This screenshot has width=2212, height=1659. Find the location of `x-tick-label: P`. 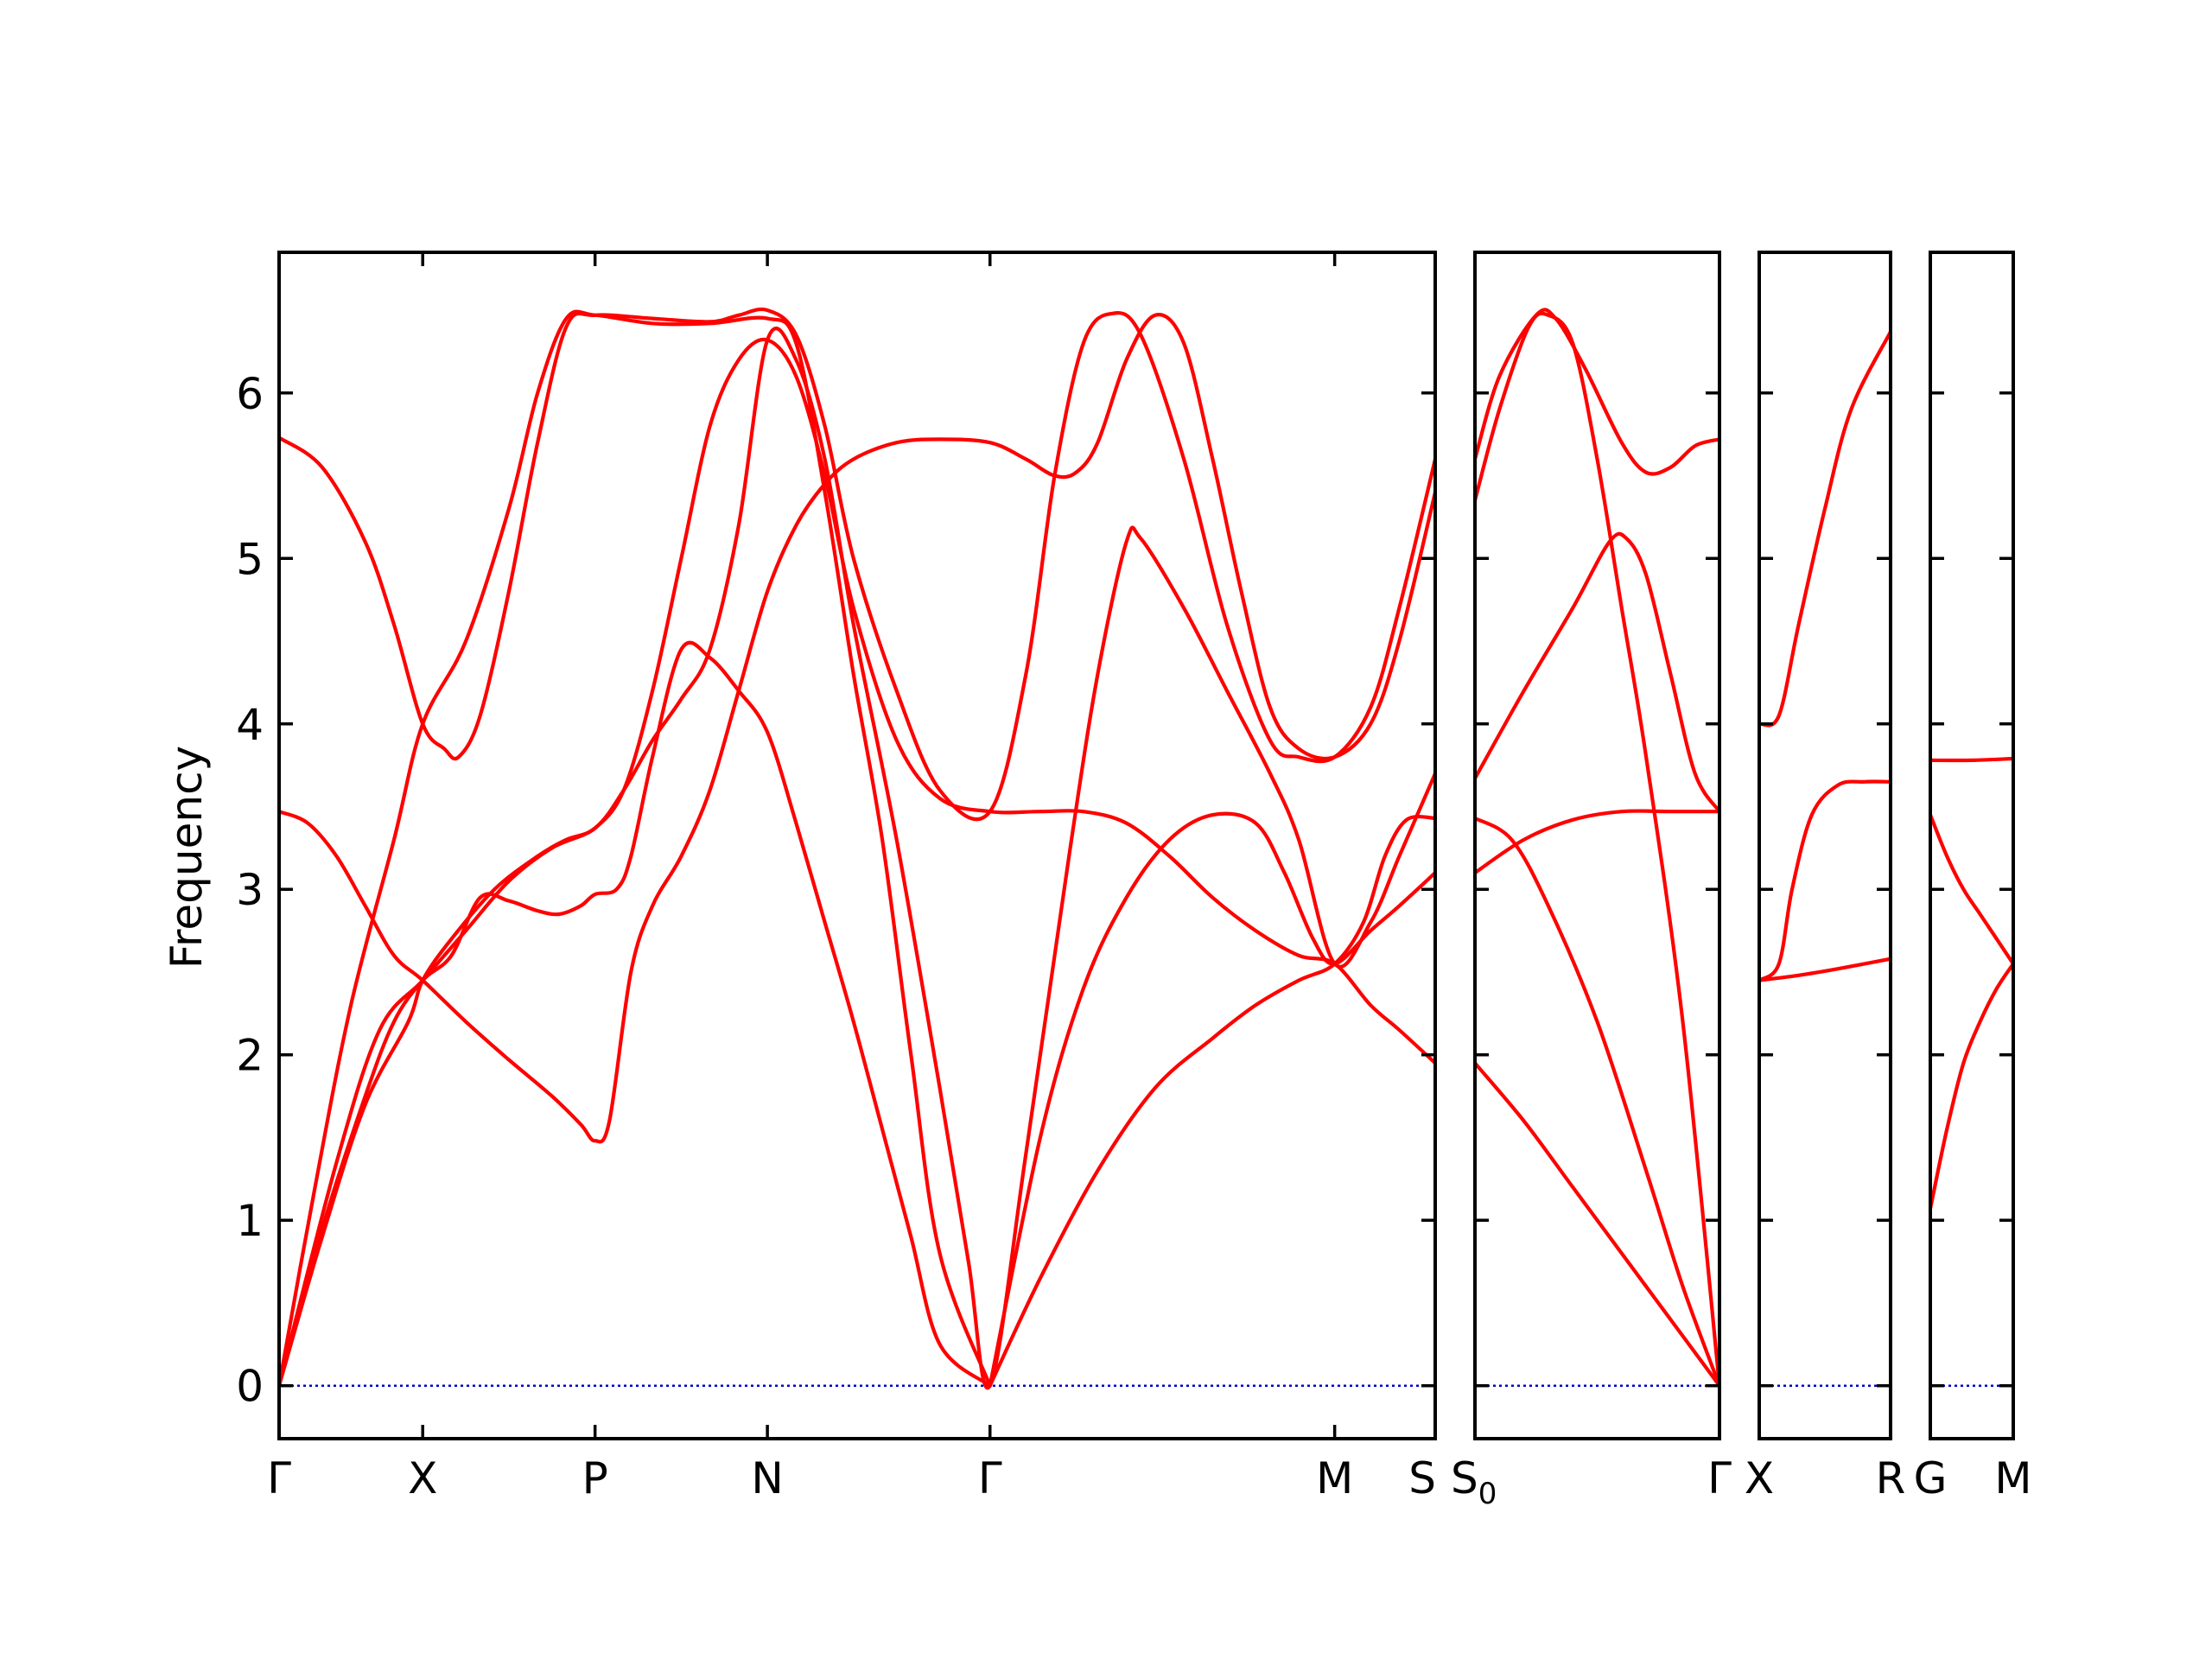

x-tick-label: P is located at coordinates (595, 1478).